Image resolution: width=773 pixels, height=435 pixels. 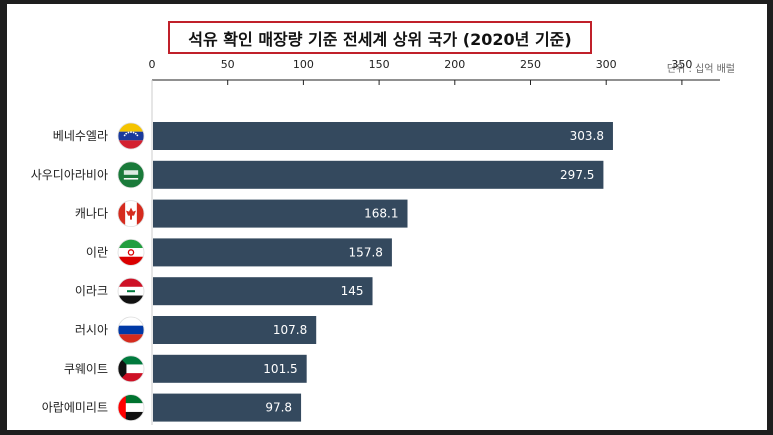 I want to click on bar-value-label: 157.8, so click(x=366, y=252).